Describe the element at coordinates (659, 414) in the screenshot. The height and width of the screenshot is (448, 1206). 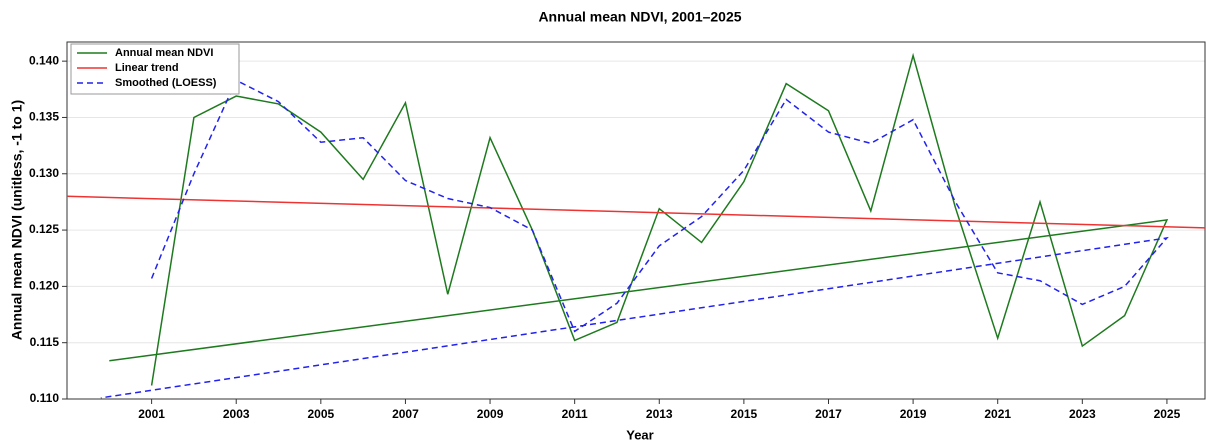
I see `x-tick-label: 2013` at that location.